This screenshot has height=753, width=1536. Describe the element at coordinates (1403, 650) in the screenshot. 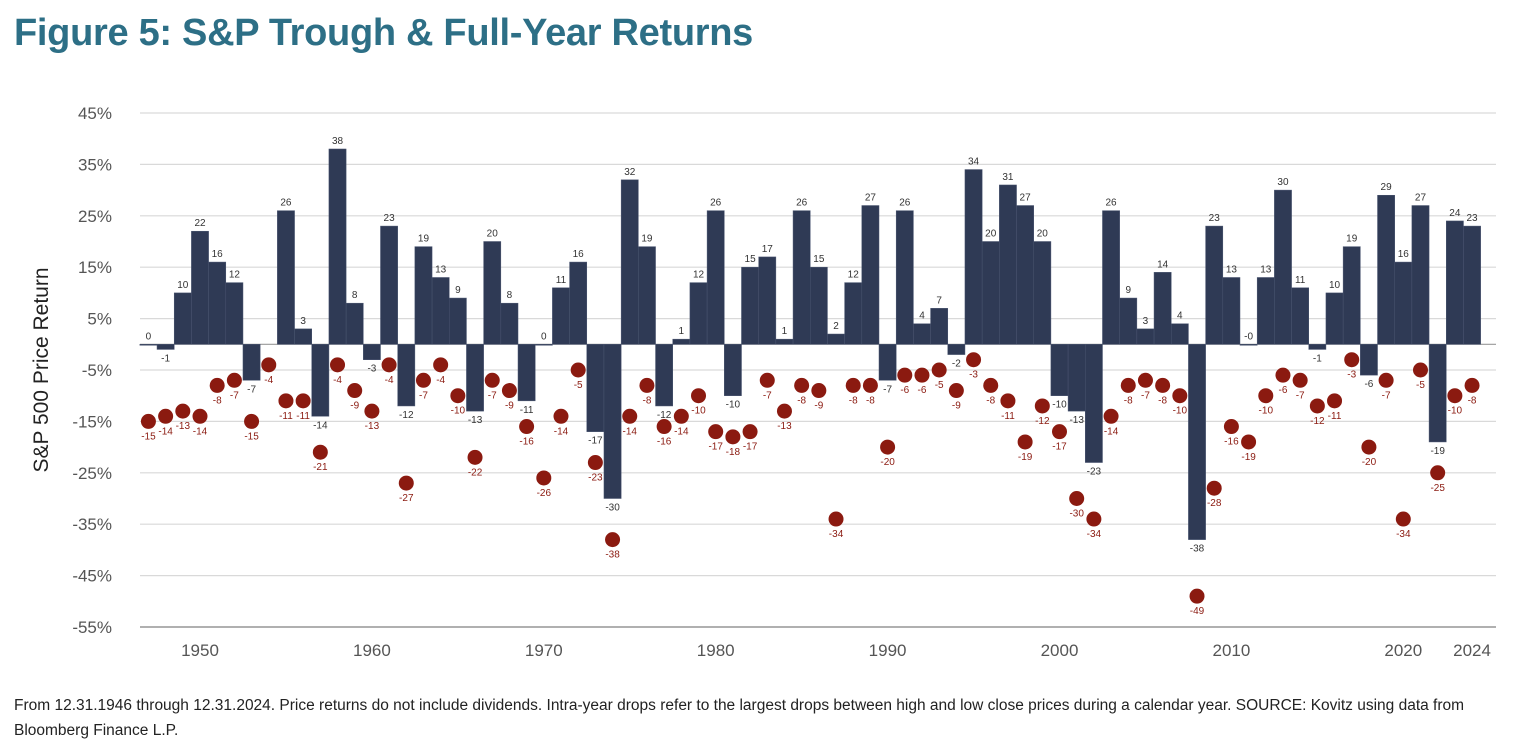

I see `x-tick-label: 2020` at that location.